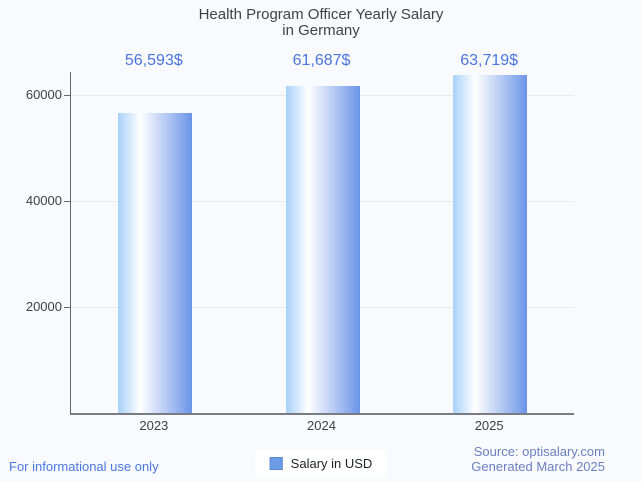 This screenshot has height=482, width=642. Describe the element at coordinates (322, 249) in the screenshot. I see `bar-2024` at that location.